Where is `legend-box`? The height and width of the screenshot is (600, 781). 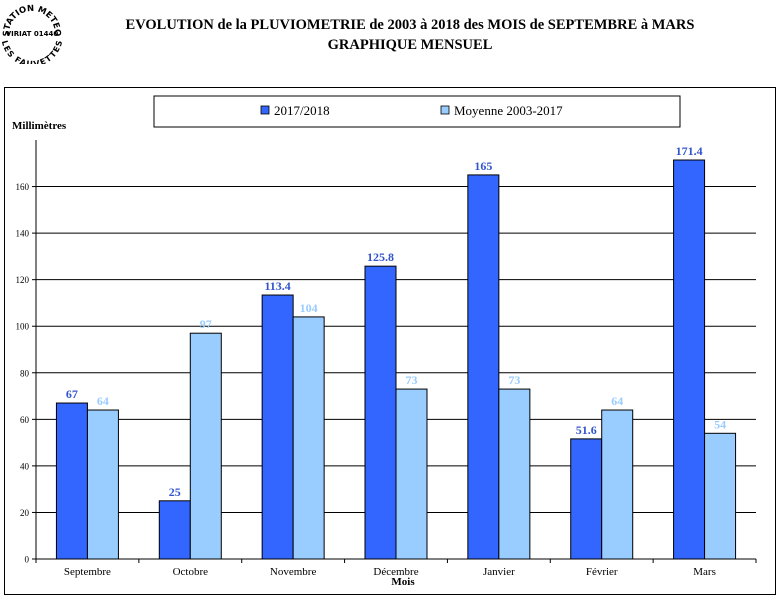 legend-box is located at coordinates (417, 111).